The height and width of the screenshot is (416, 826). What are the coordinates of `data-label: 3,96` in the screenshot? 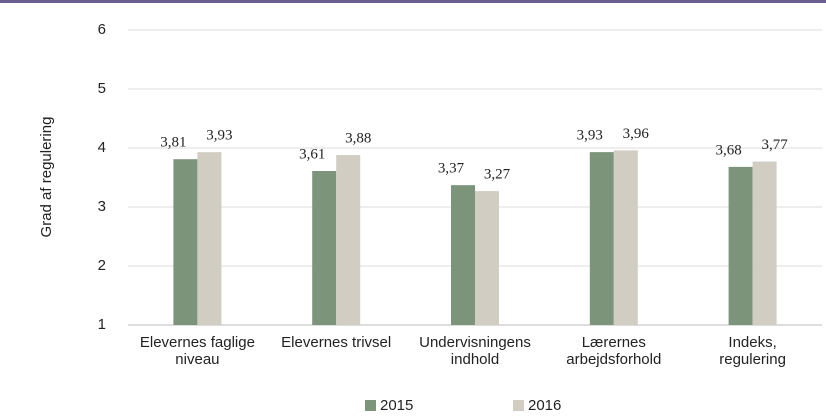 It's located at (636, 134).